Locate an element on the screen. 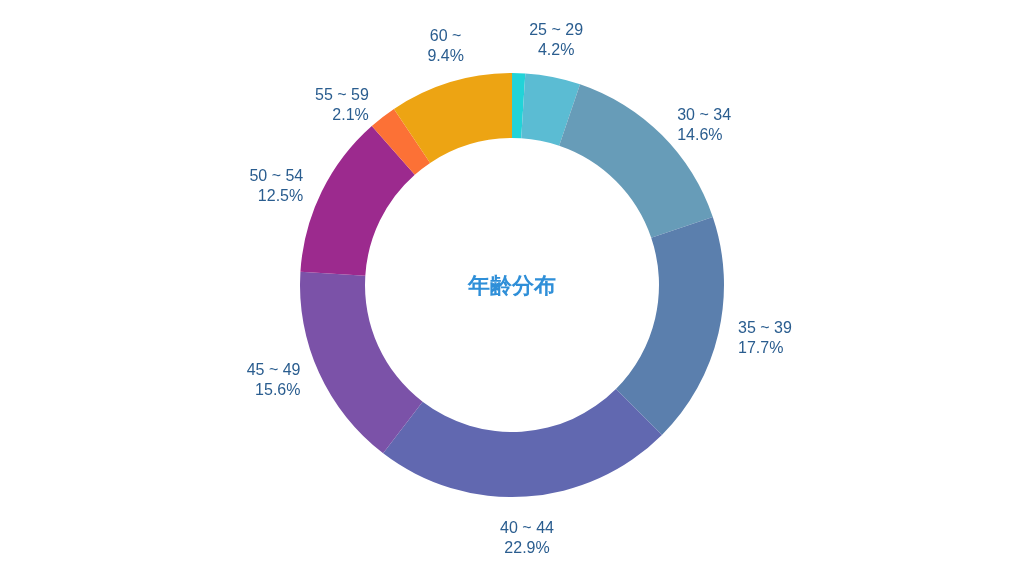  data-label: 12.5% is located at coordinates (280, 195).